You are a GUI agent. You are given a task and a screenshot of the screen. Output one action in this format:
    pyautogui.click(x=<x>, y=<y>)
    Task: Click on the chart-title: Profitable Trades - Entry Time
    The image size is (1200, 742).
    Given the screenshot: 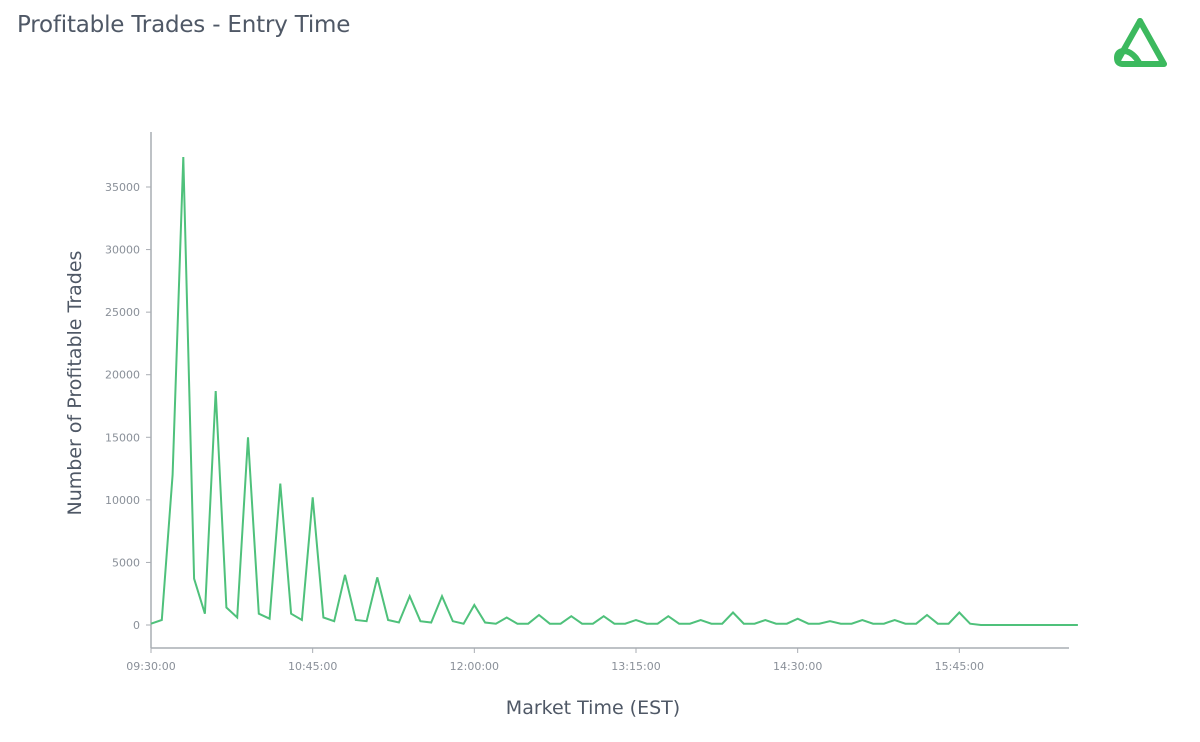 What is the action you would take?
    pyautogui.click(x=184, y=25)
    